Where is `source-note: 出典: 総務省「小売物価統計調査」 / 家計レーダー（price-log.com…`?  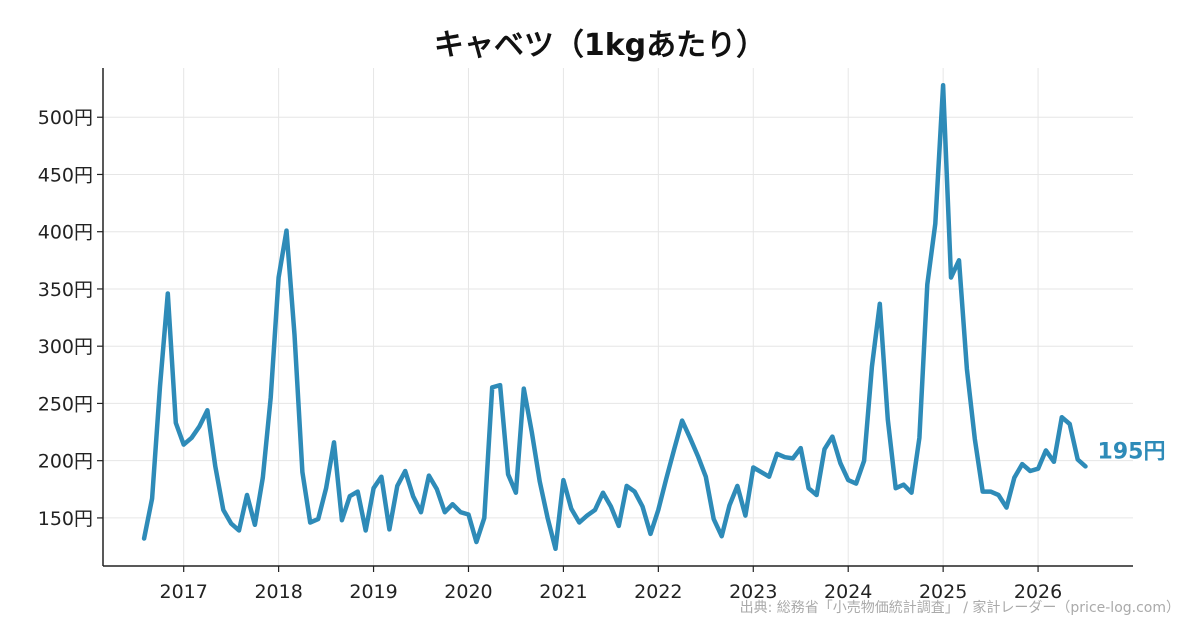 source-note: 出典: 総務省「小売物価統計調査」 / 家計レーダー（price-log.com… is located at coordinates (959, 608).